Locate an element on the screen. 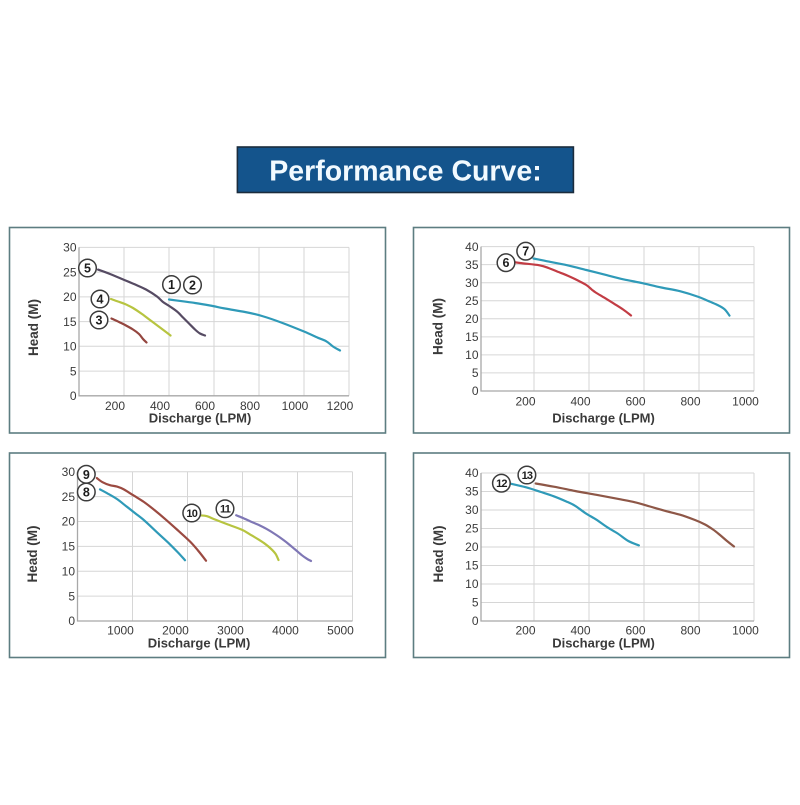 The image size is (800, 805). svg-text: 1200 is located at coordinates (340, 406).